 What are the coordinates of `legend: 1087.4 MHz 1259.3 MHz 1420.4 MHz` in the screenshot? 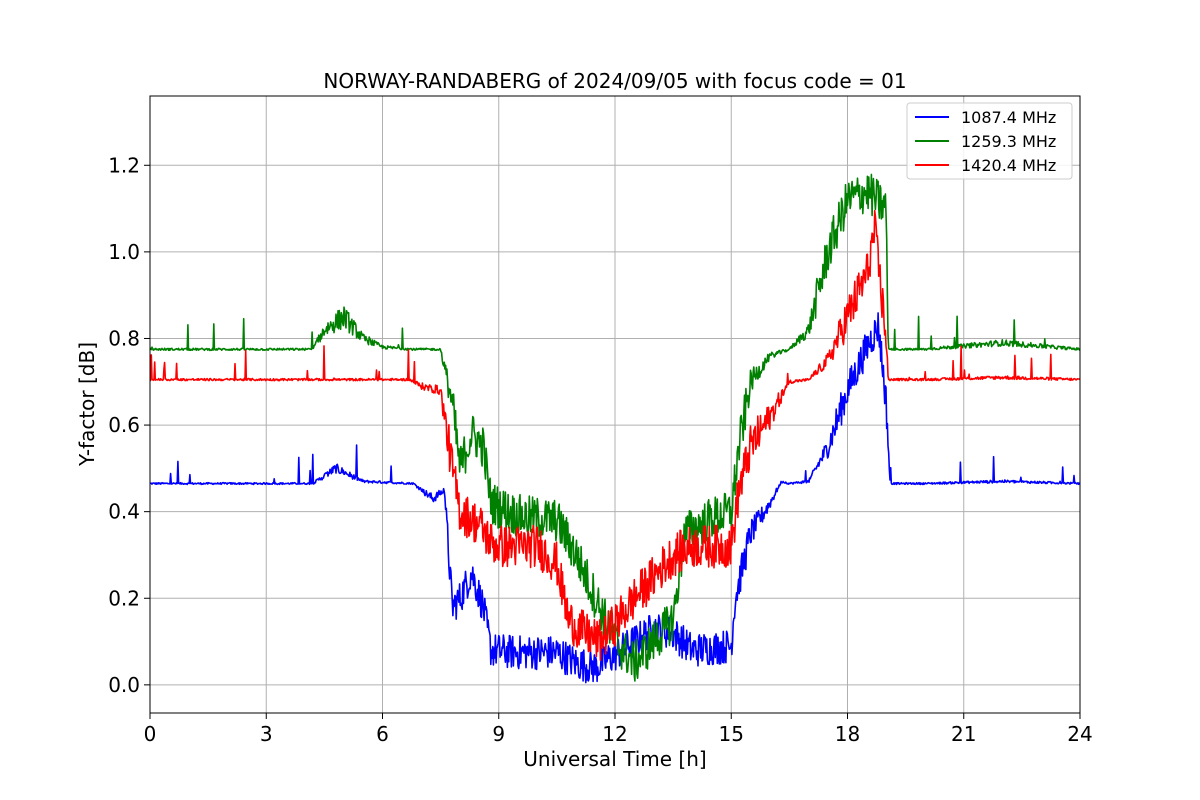 It's located at (989, 141).